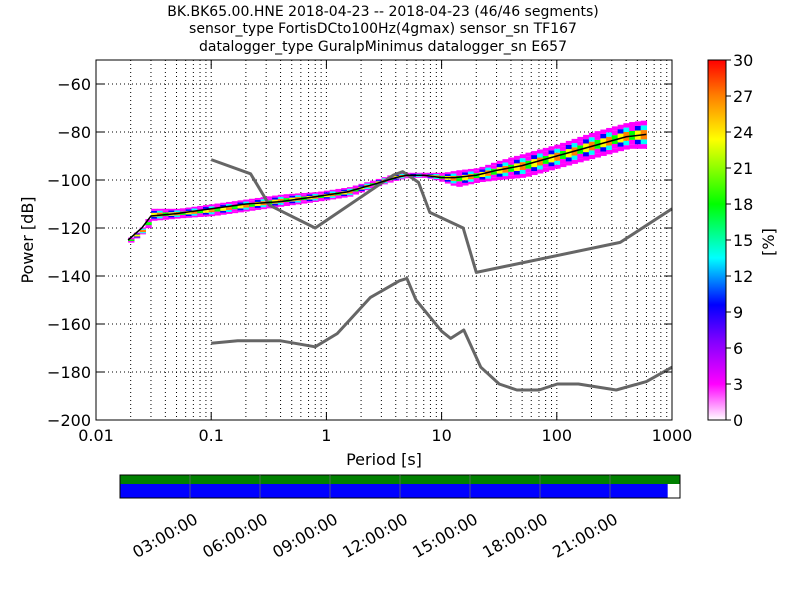  What do you see at coordinates (585, 535) in the screenshot?
I see `time-tick-label: 21:00:00` at bounding box center [585, 535].